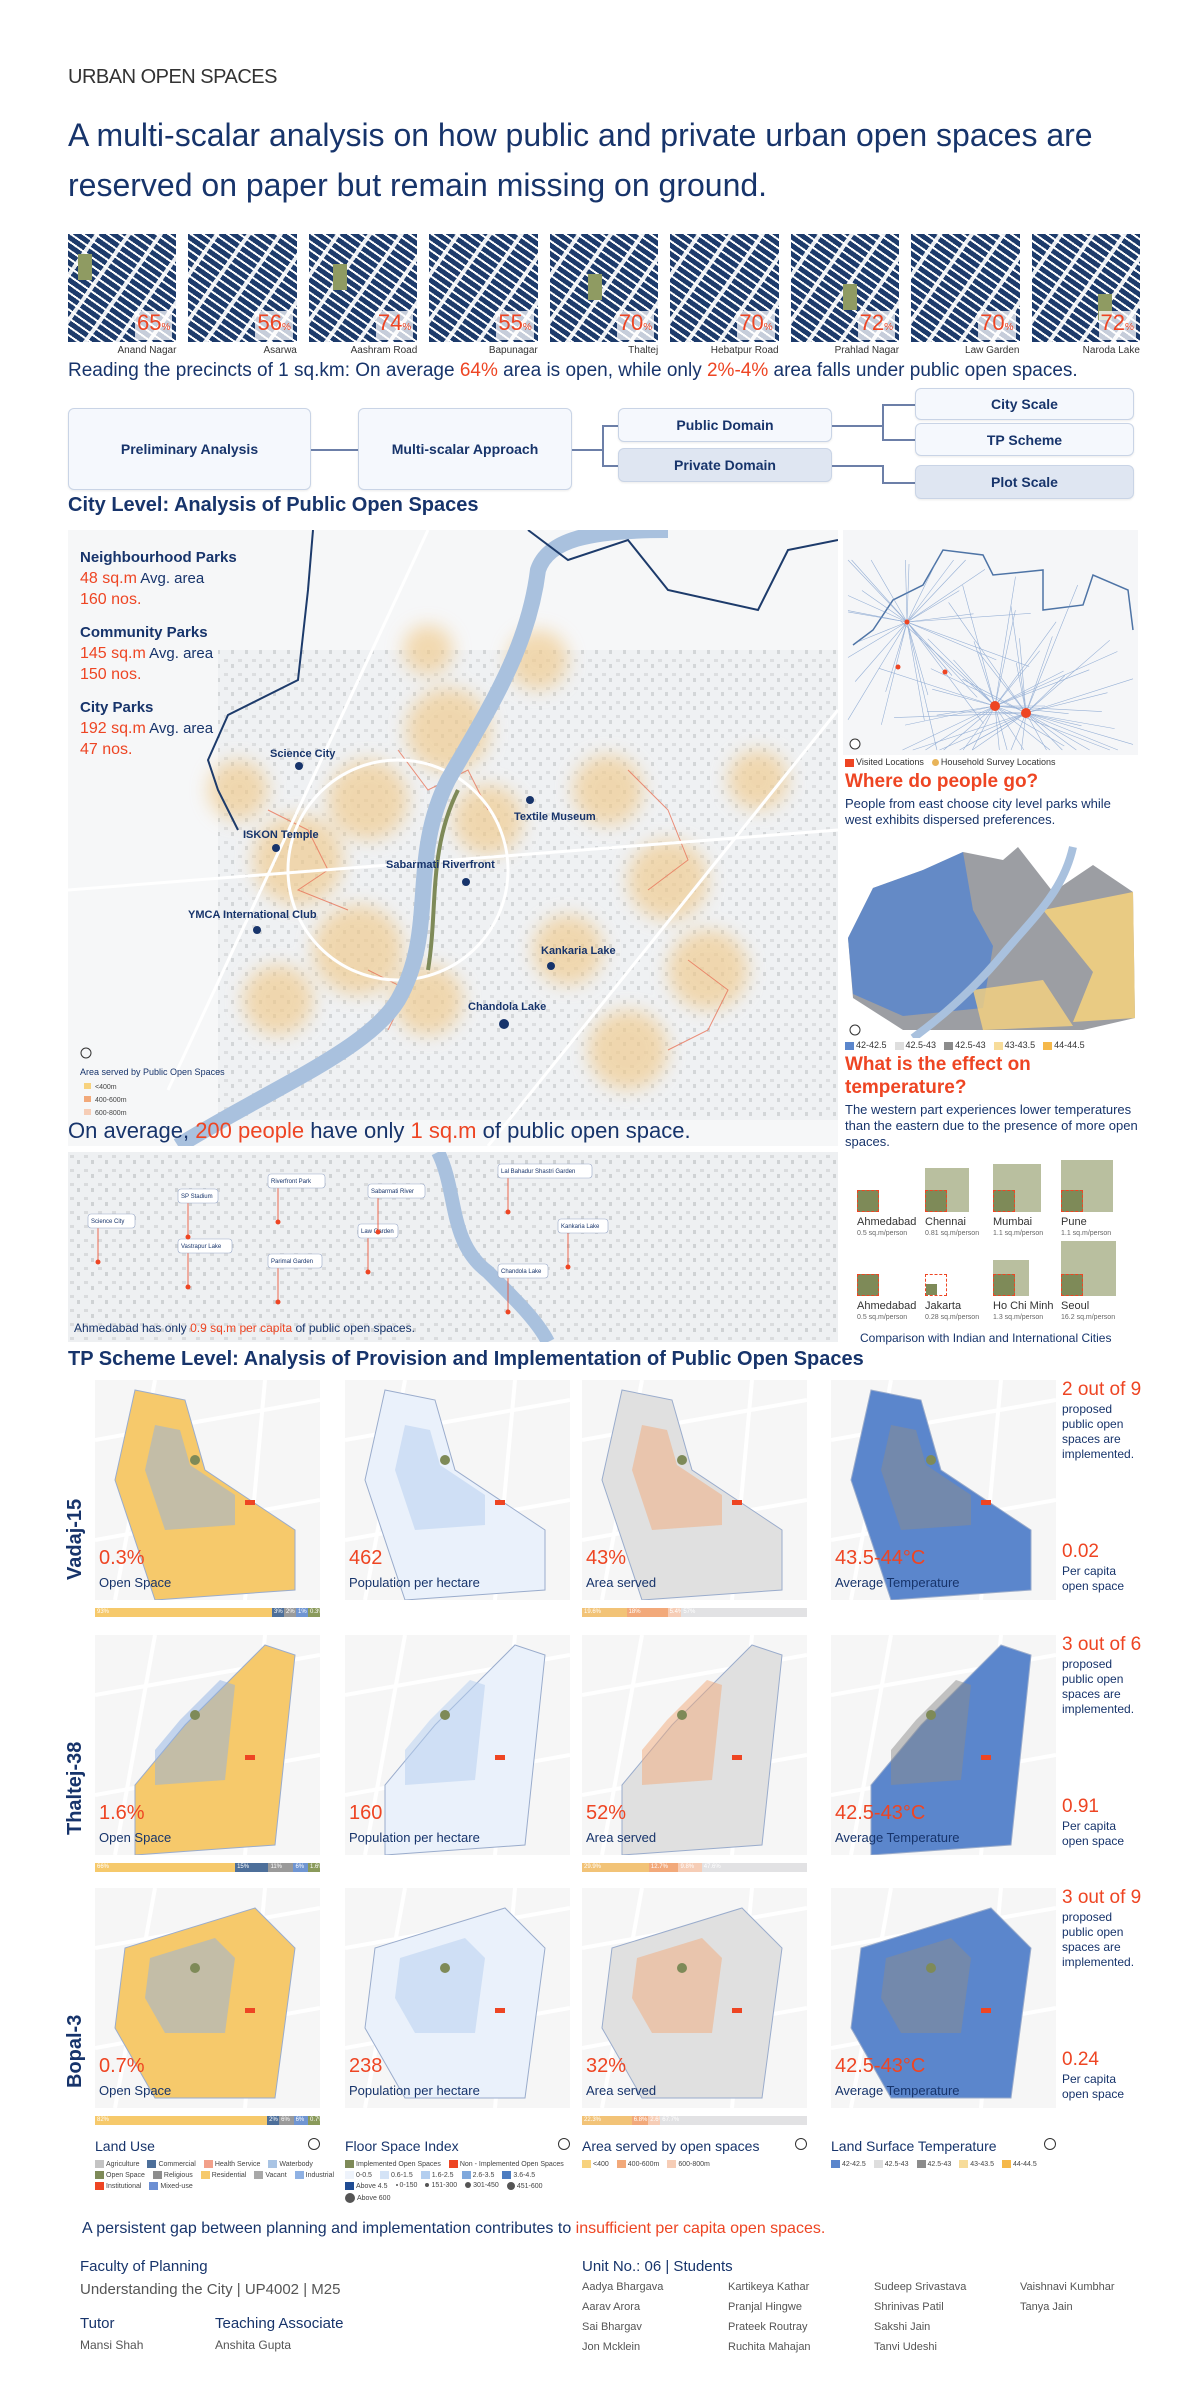 This screenshot has width=1200, height=2400. What do you see at coordinates (694, 2146) in the screenshot?
I see `legend-title: Area served by open spaces` at bounding box center [694, 2146].